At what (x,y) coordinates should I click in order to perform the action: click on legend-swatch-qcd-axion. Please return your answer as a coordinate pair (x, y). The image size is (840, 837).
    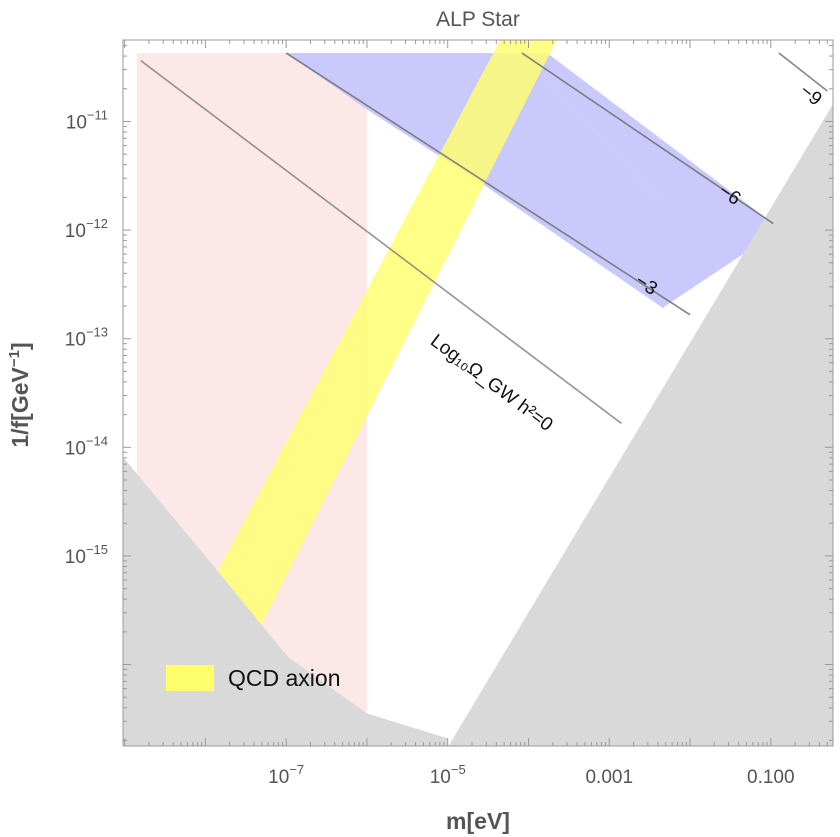
    Looking at the image, I should click on (190, 678).